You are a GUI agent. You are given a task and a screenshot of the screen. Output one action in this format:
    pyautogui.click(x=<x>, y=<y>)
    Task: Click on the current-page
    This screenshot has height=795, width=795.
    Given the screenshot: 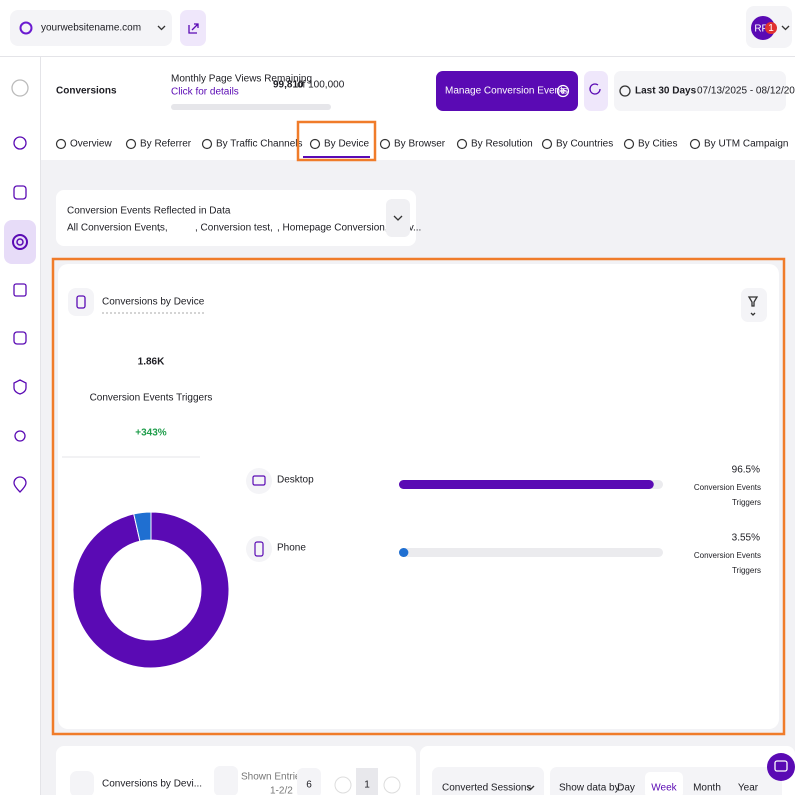 What is the action you would take?
    pyautogui.click(x=367, y=781)
    